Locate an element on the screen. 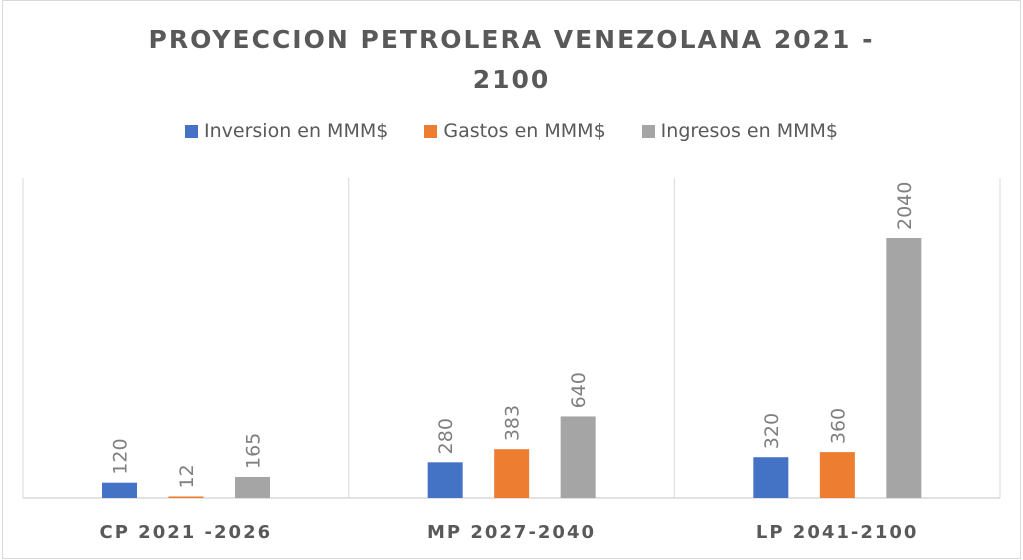 The image size is (1023, 560). legend-item-inversion: Inversion en MMM$ is located at coordinates (286, 131).